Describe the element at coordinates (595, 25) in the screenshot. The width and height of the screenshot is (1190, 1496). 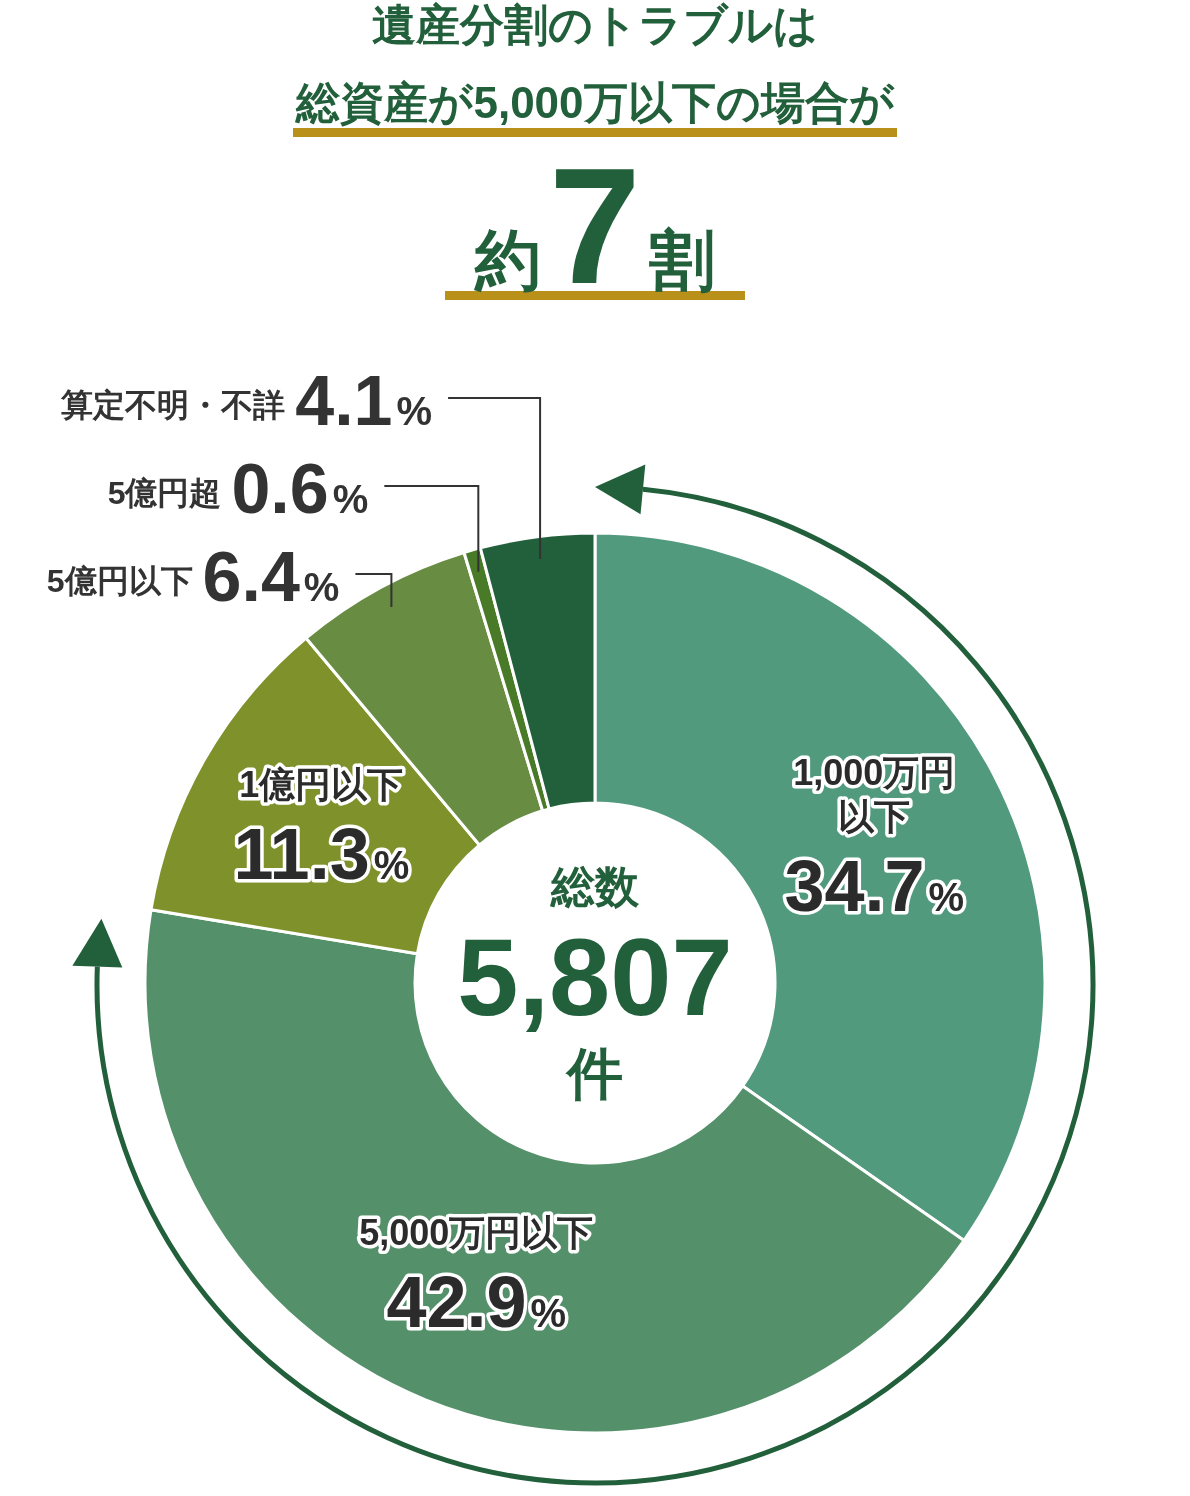
I see `chart-title: 遺産分割のトラブルは` at that location.